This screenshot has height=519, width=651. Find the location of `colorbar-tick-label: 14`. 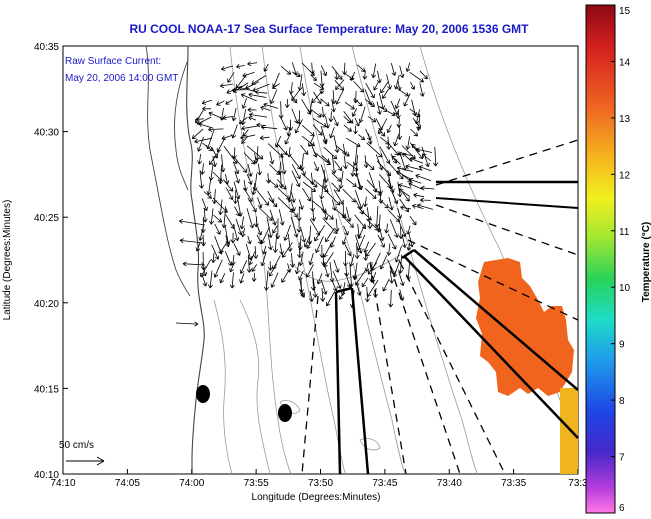

colorbar-tick-label: 14 is located at coordinates (625, 62).